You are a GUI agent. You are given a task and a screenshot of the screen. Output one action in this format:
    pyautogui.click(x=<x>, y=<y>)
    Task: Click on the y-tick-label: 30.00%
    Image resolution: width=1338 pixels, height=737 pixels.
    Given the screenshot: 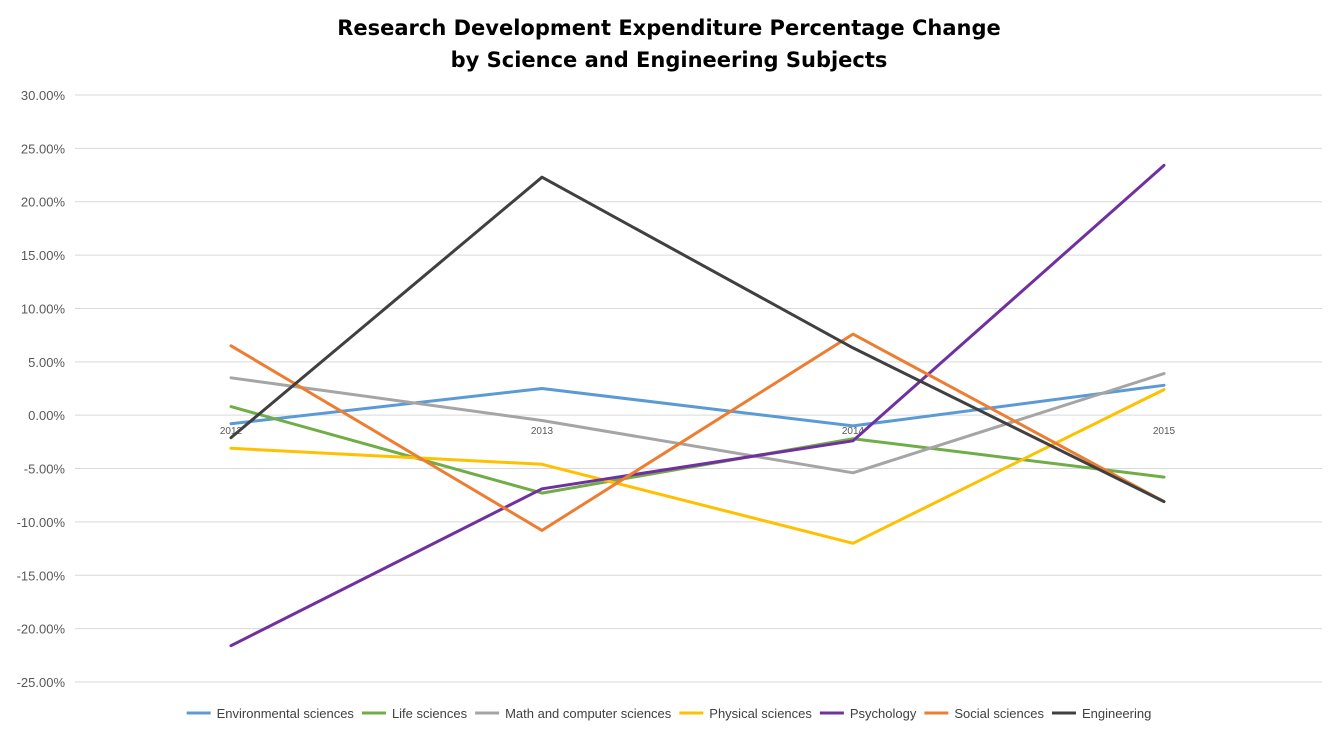 What is the action you would take?
    pyautogui.click(x=43, y=95)
    